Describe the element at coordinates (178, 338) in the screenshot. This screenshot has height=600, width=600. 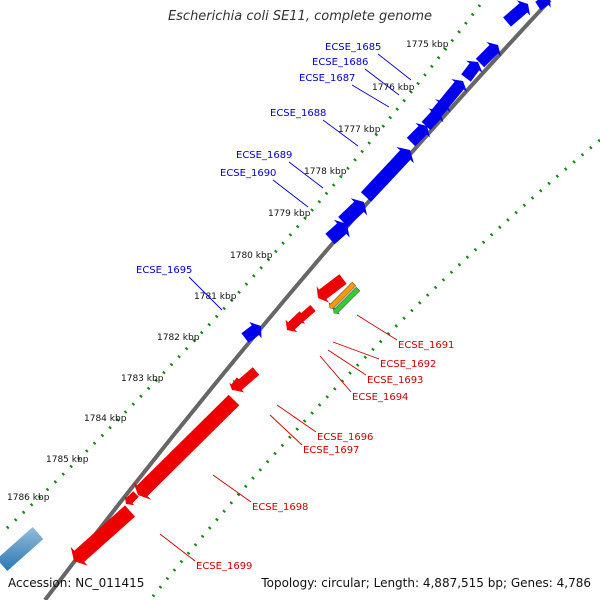
I see `ruler-tick-label: 1782 kbp` at that location.